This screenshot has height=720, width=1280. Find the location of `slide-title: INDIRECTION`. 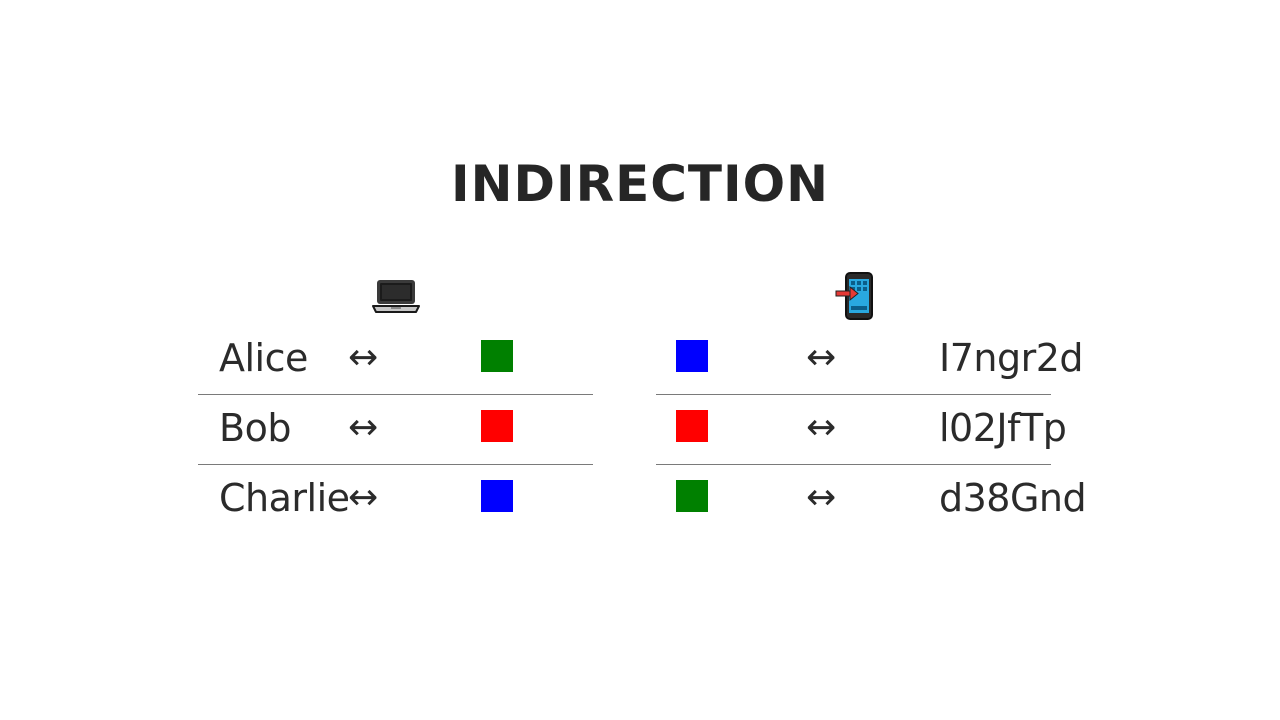

slide-title: INDIRECTION is located at coordinates (640, 184).